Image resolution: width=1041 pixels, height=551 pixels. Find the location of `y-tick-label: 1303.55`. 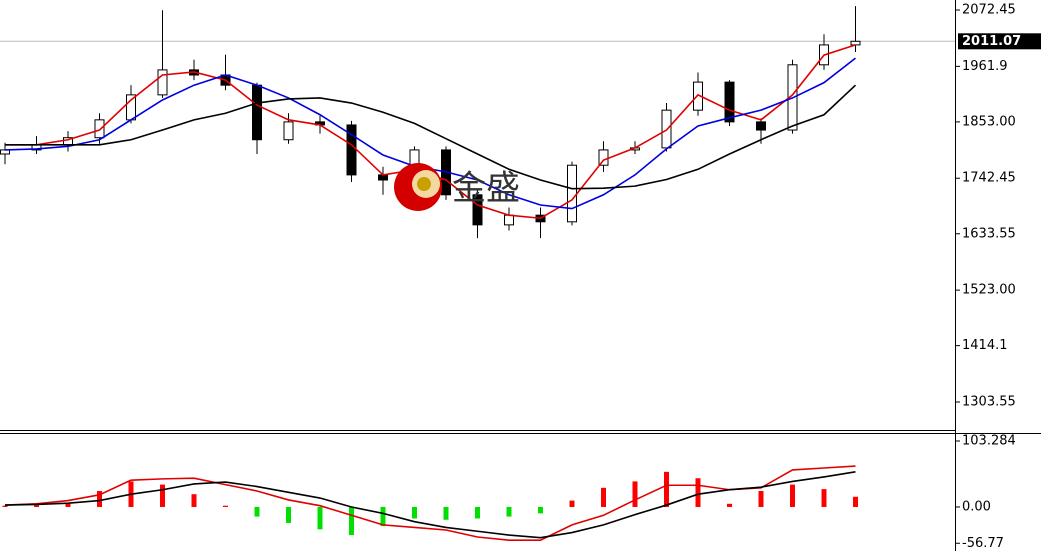

y-tick-label: 1303.55 is located at coordinates (989, 401).